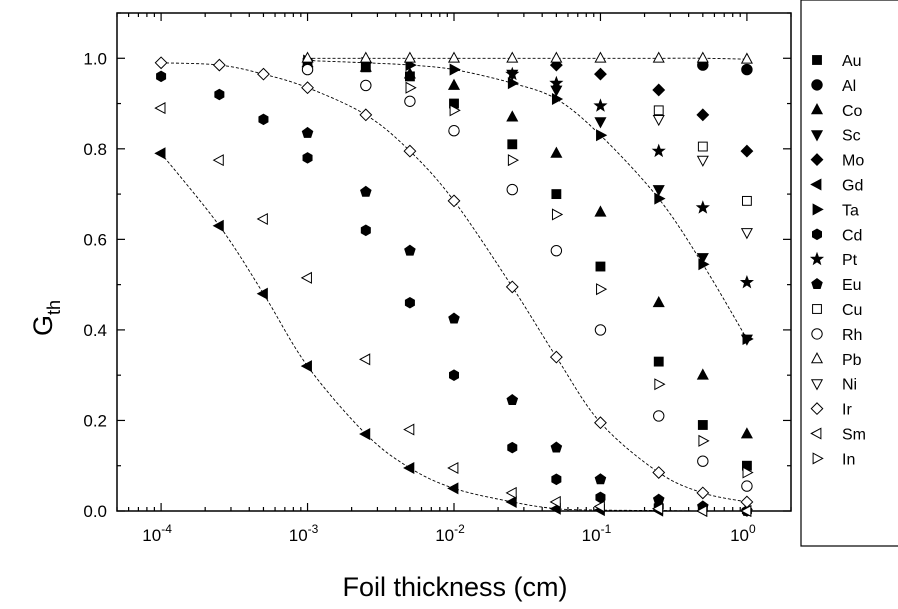 The image size is (898, 609). What do you see at coordinates (836, 186) in the screenshot?
I see `legend-item-gd: Gd` at bounding box center [836, 186].